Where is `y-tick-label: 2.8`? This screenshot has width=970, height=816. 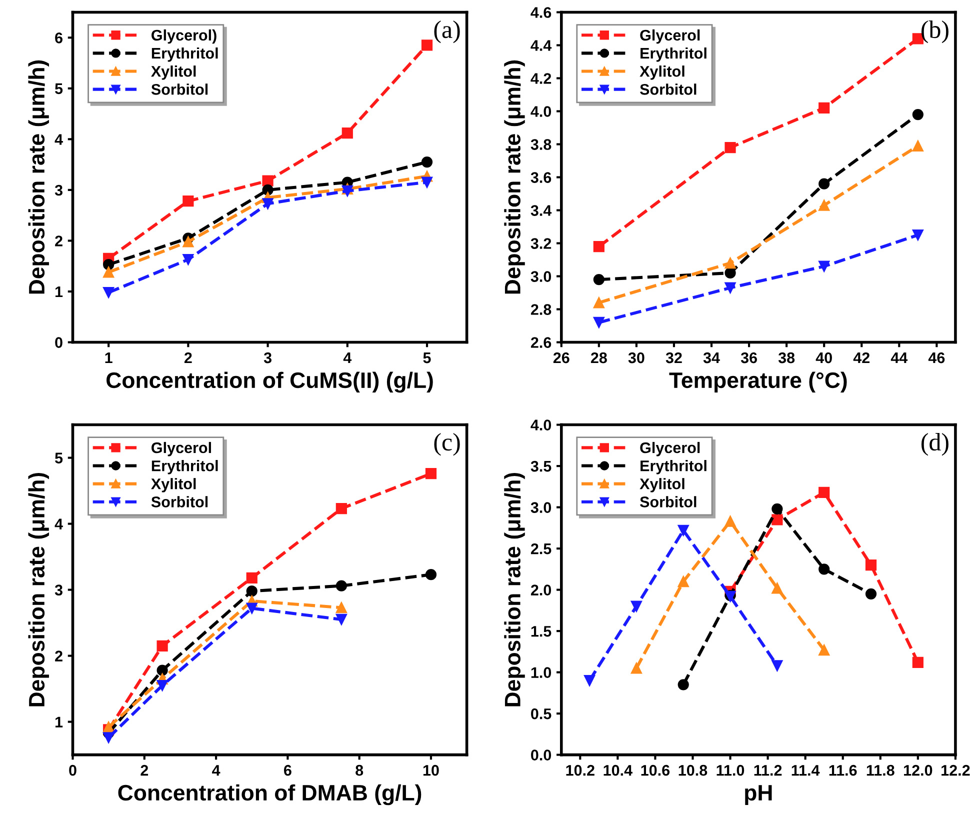
y-tick-label: 2.8 is located at coordinates (541, 309).